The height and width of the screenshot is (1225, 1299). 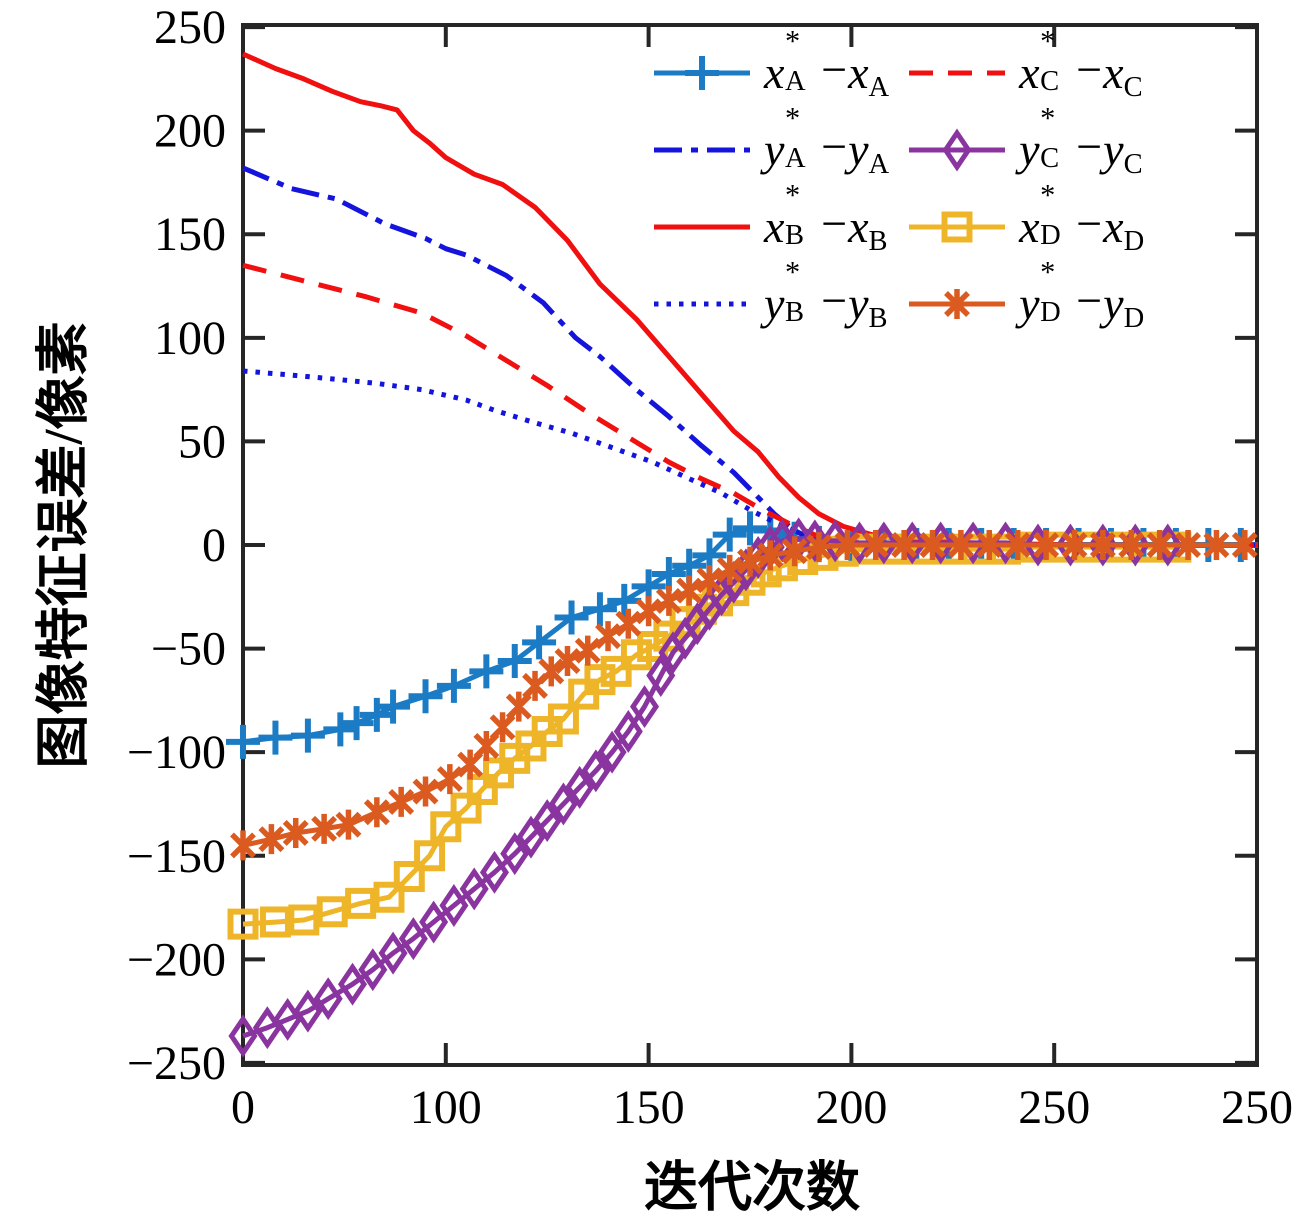 What do you see at coordinates (190, 131) in the screenshot?
I see `y-tick-label: 200` at bounding box center [190, 131].